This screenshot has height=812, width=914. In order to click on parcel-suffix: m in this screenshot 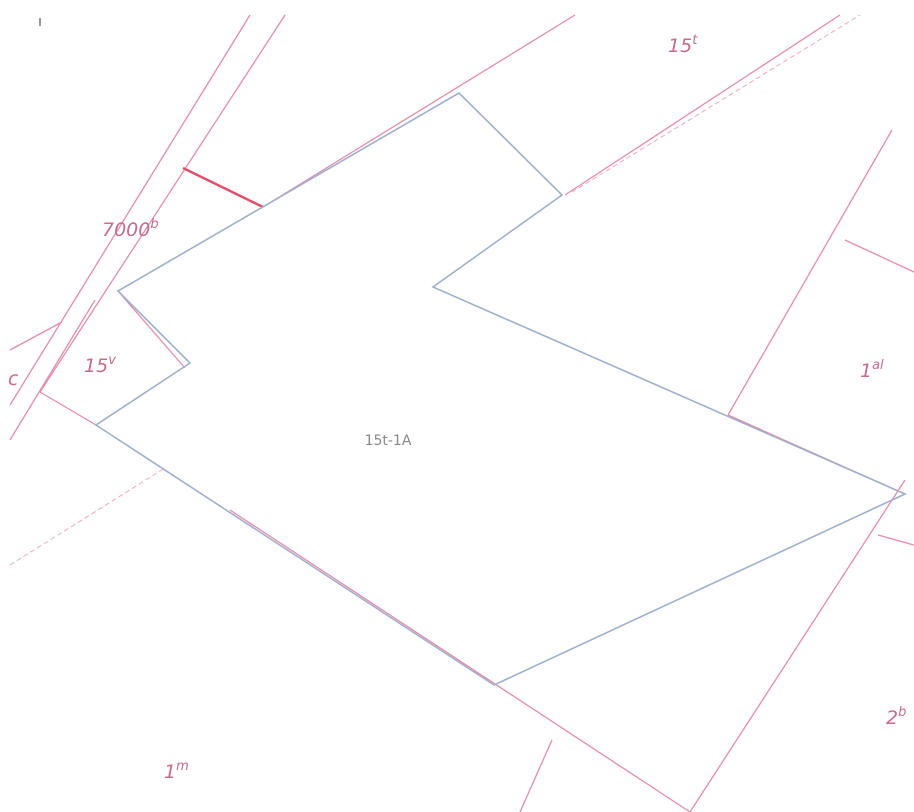, I will do `click(182, 766)`.